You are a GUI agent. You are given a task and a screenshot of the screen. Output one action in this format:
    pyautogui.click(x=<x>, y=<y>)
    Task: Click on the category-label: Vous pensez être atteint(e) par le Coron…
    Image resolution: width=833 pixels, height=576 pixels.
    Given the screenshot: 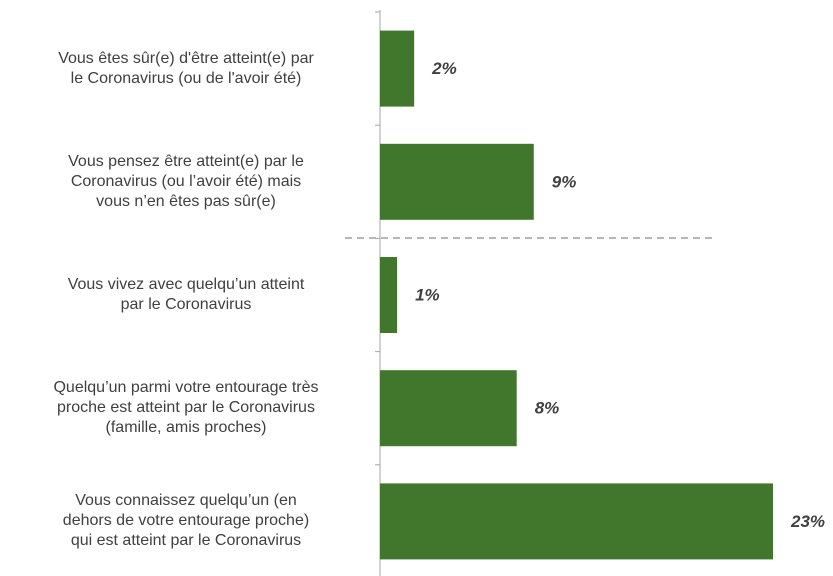 What is the action you would take?
    pyautogui.click(x=186, y=181)
    